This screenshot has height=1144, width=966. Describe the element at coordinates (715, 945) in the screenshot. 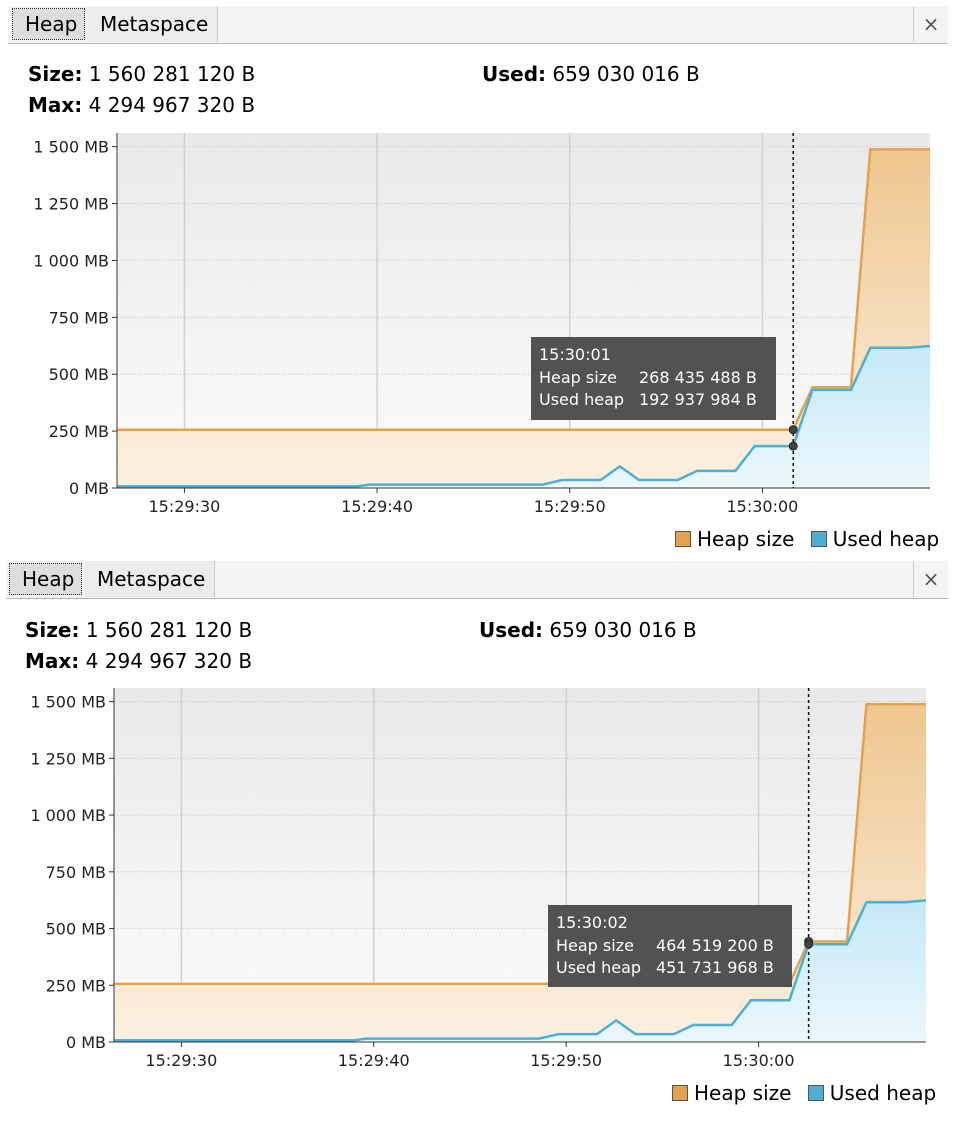

I see `tooltip-heap-value: 464 519 200 B` at that location.